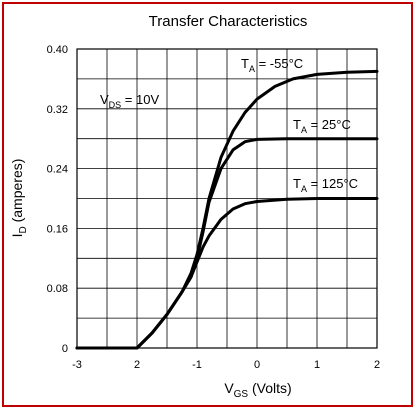 This screenshot has width=420, height=414. I want to click on series-label-1: TA = 25°C, so click(322, 126).